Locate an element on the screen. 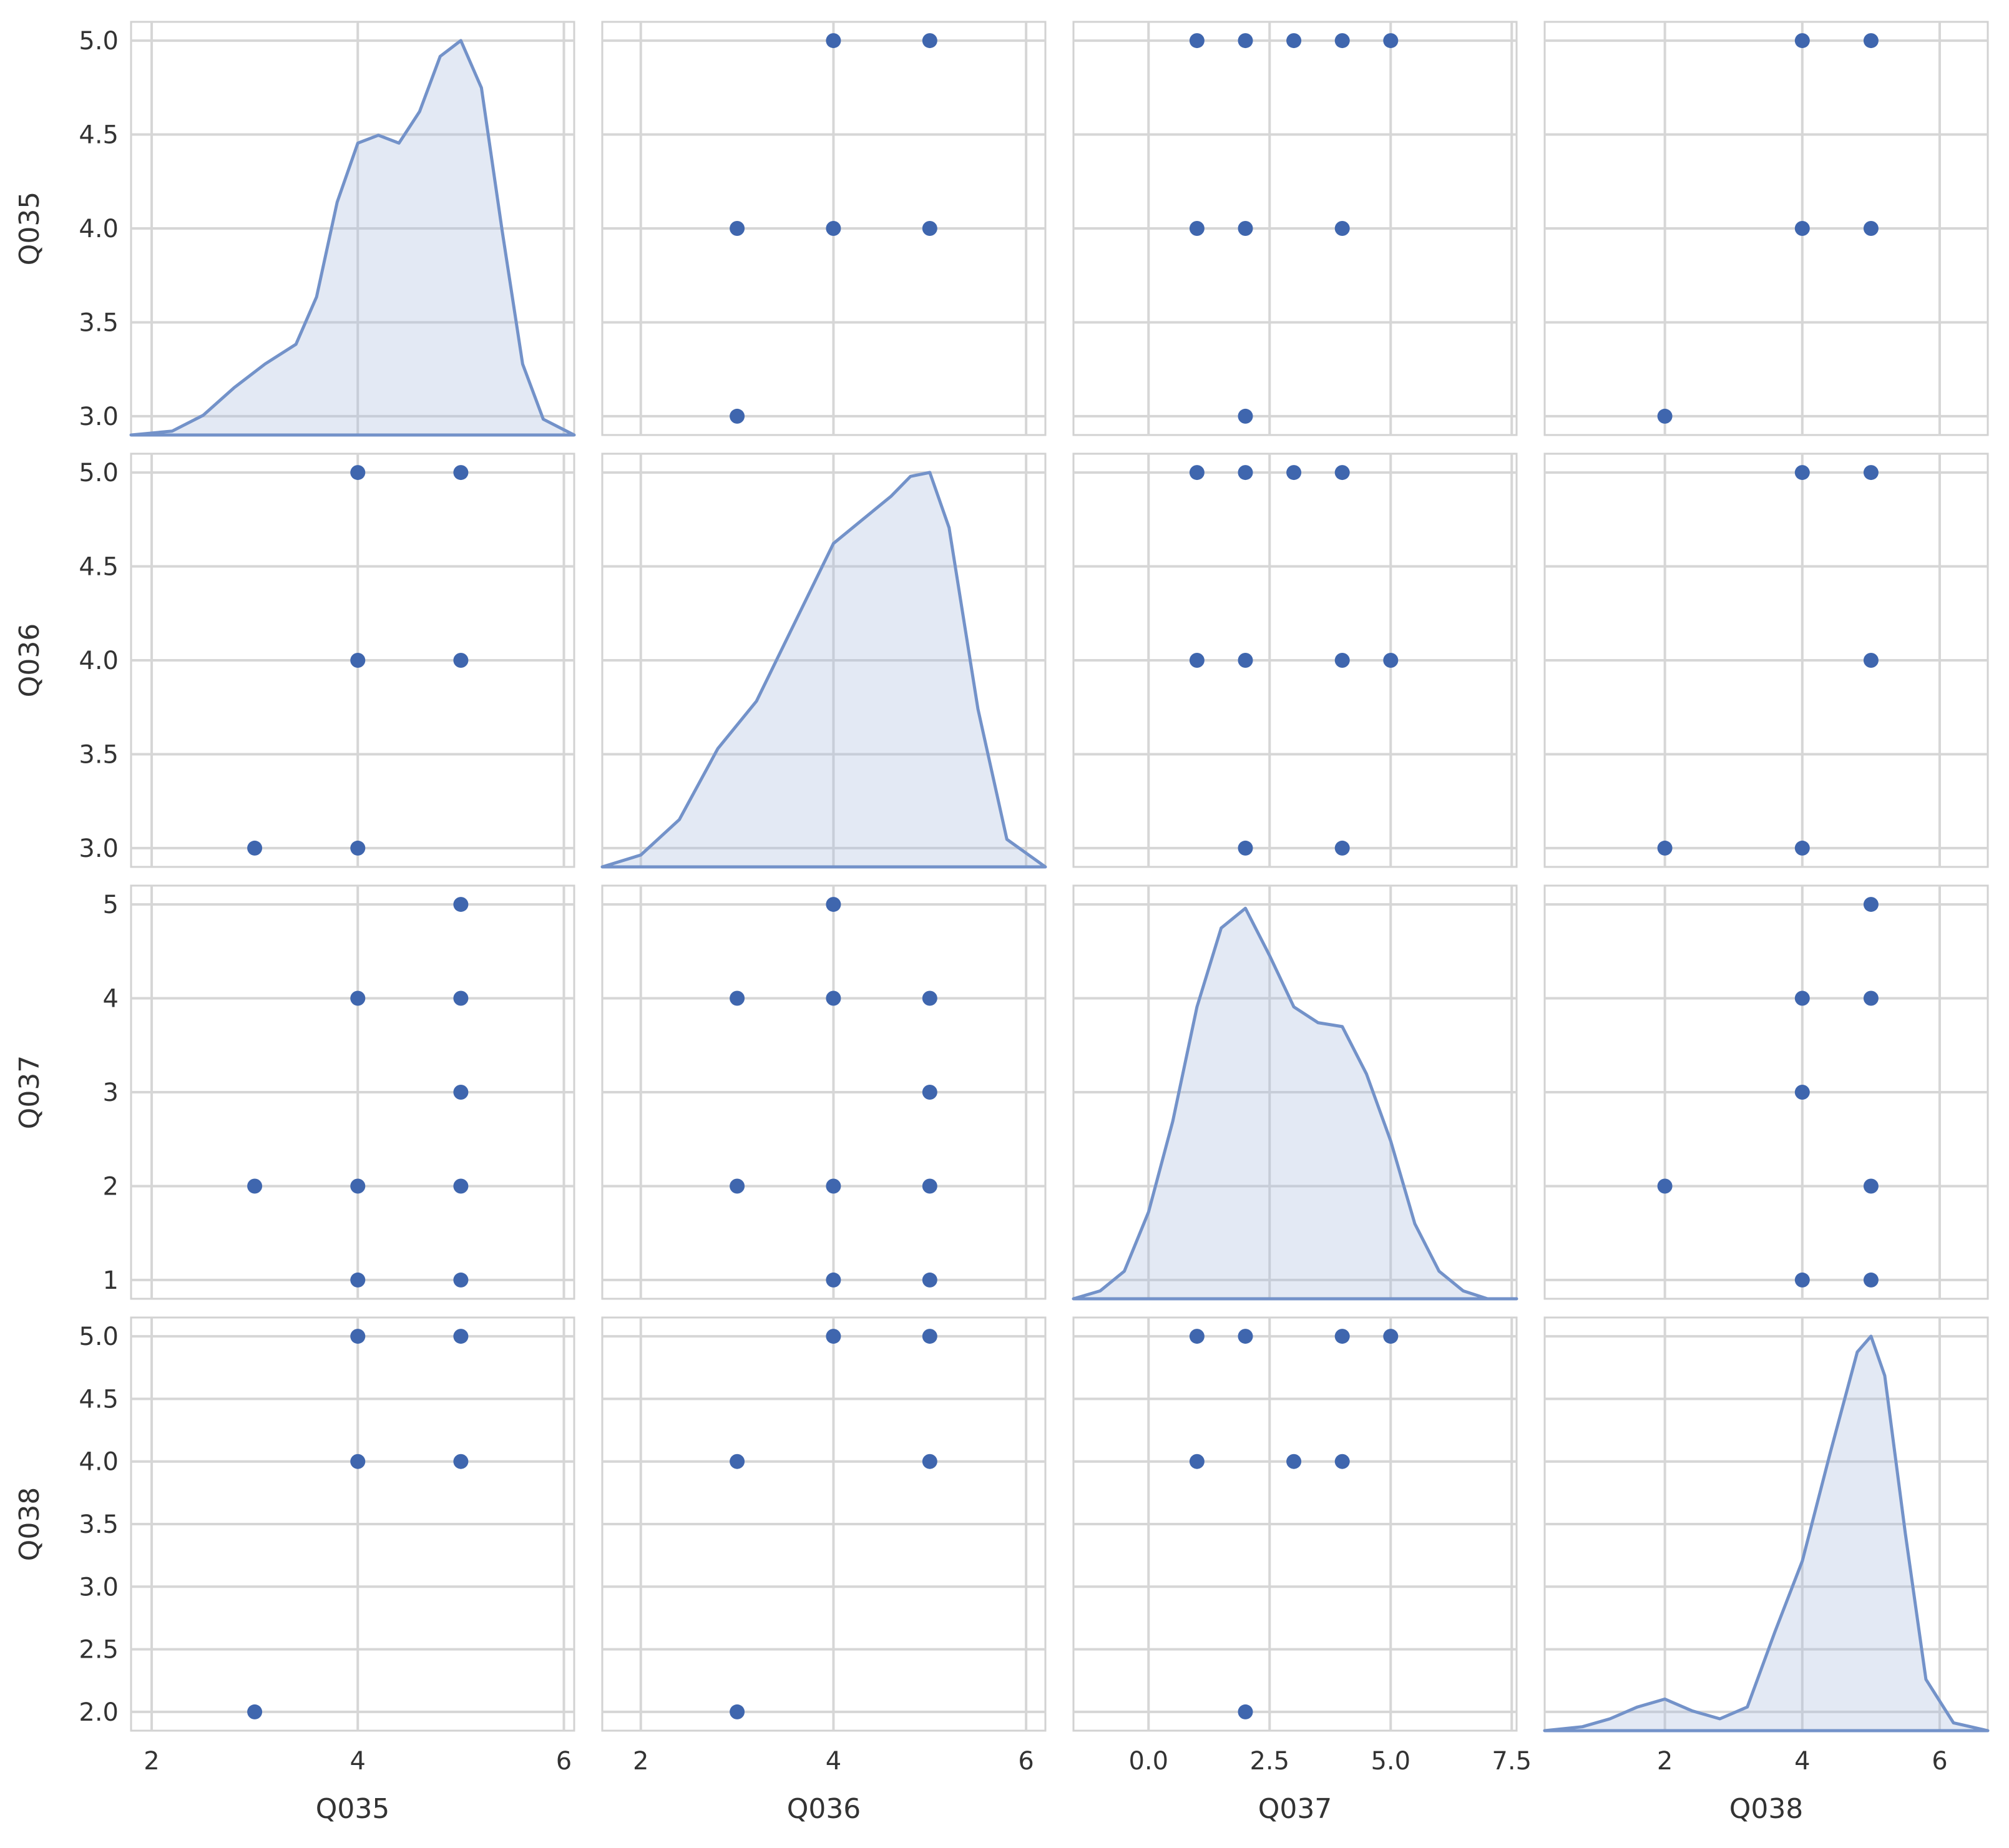  y-tick-label: 1 is located at coordinates (111, 1281).